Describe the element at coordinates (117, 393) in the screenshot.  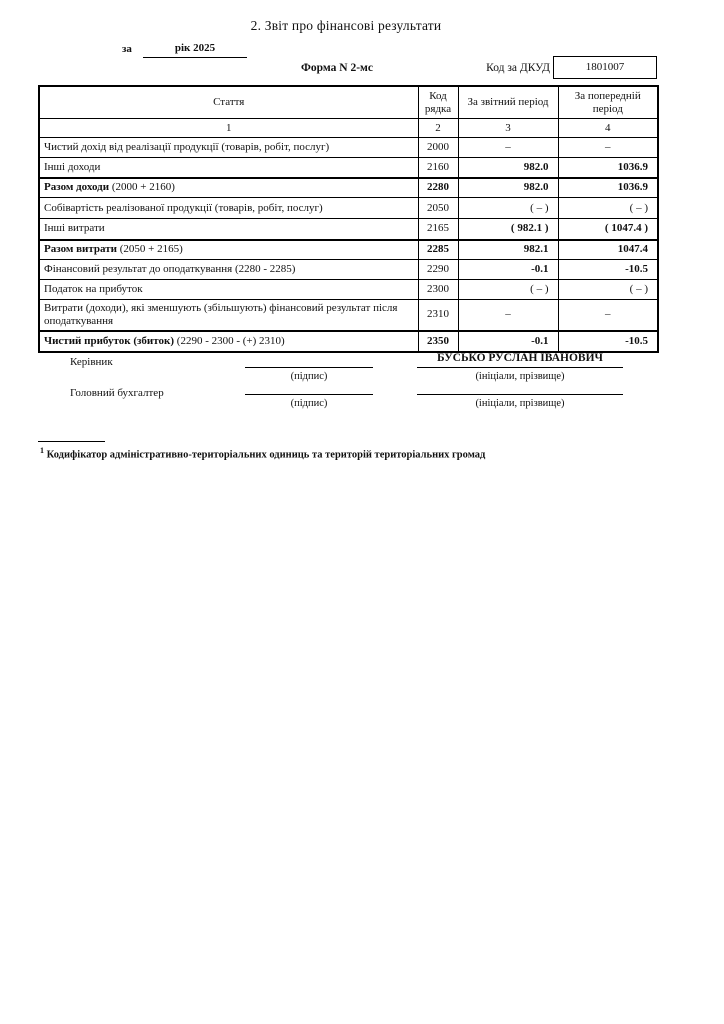
I see `accountant-label: Головний бухгалтер` at that location.